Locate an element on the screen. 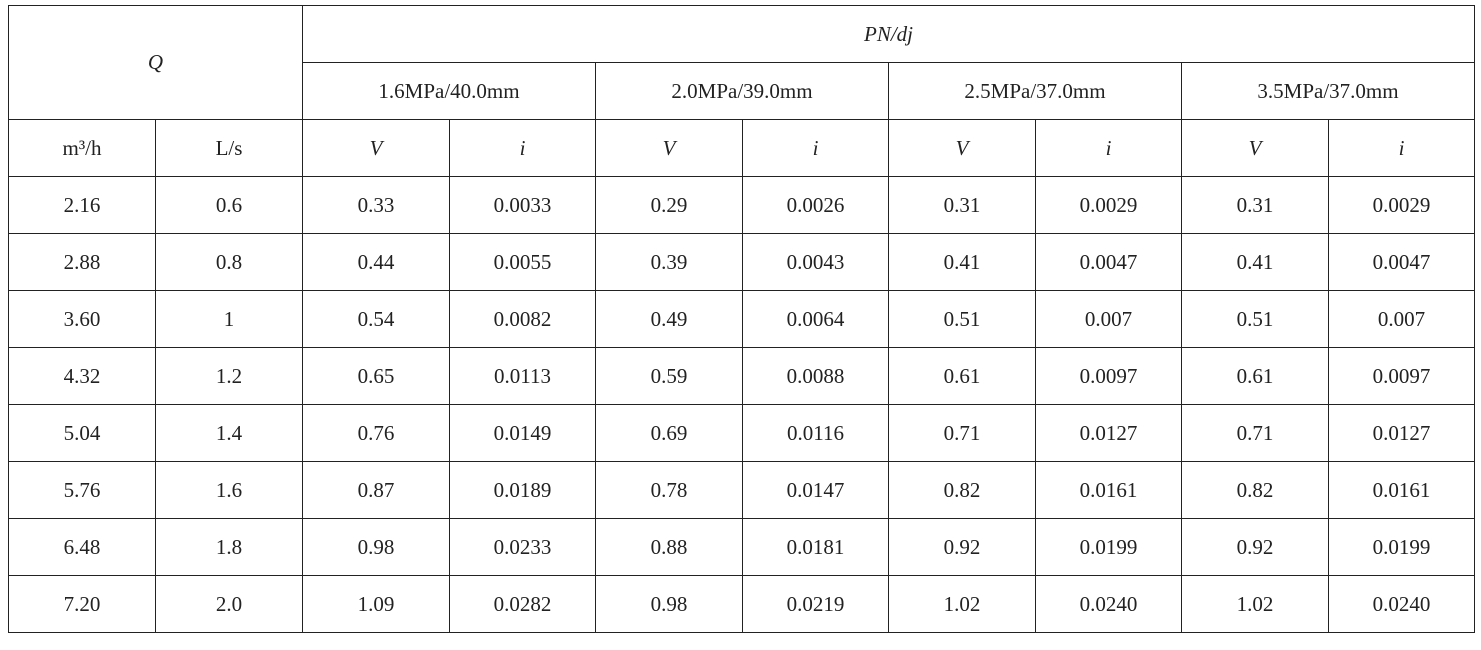 The width and height of the screenshot is (1481, 650). data-cell: 0.0026 is located at coordinates (816, 205).